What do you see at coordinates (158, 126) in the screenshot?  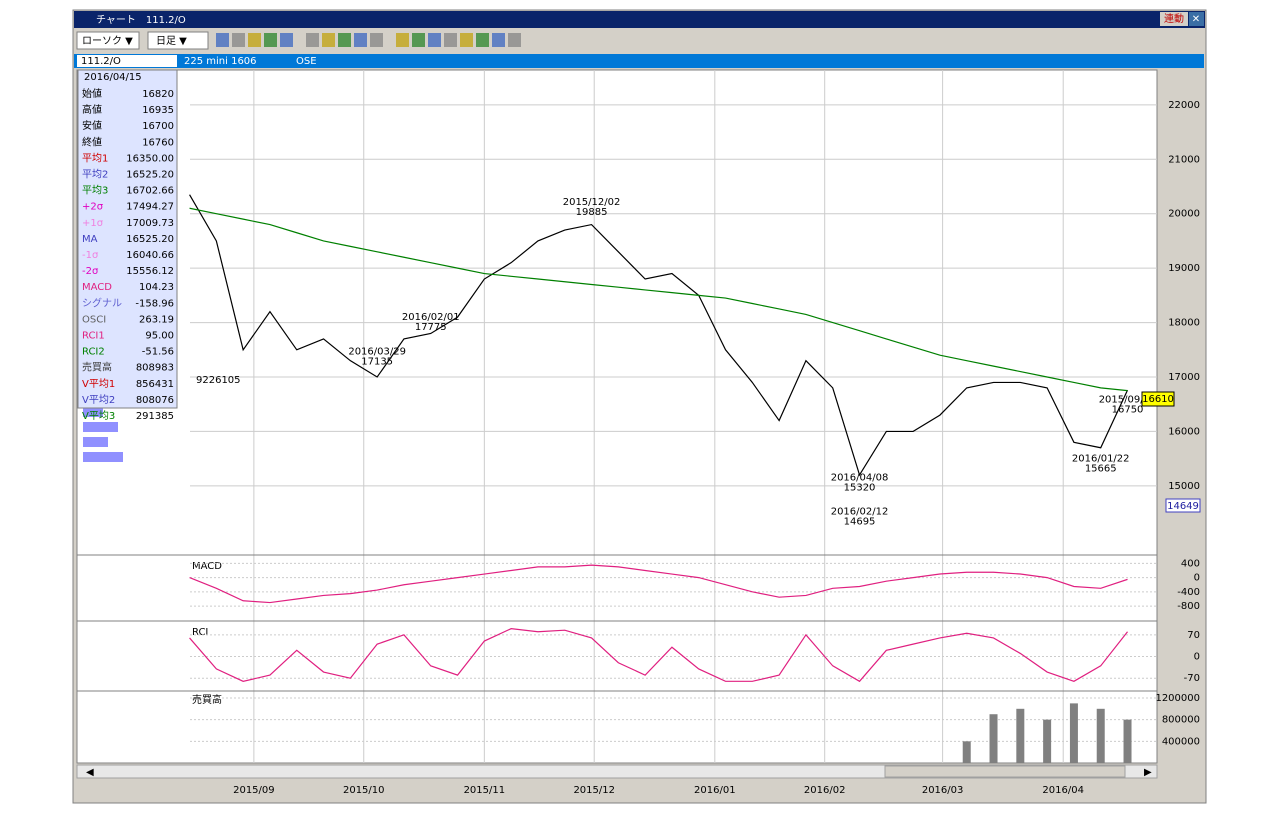 I see `info-value: 16700` at bounding box center [158, 126].